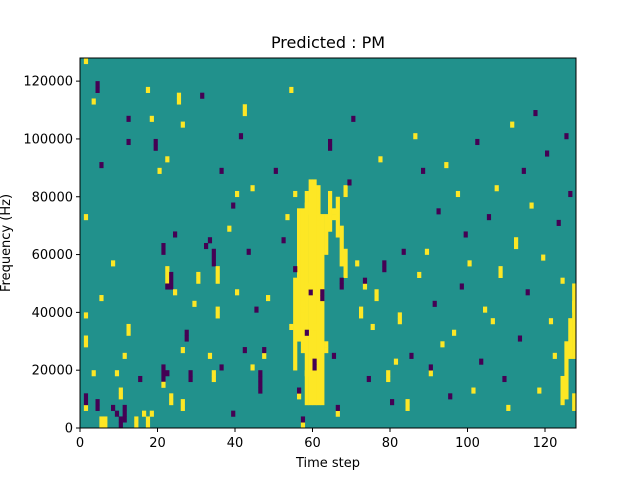 This screenshot has height=480, width=640. I want to click on y-axis-label: Frequency (Hz), so click(7, 243).